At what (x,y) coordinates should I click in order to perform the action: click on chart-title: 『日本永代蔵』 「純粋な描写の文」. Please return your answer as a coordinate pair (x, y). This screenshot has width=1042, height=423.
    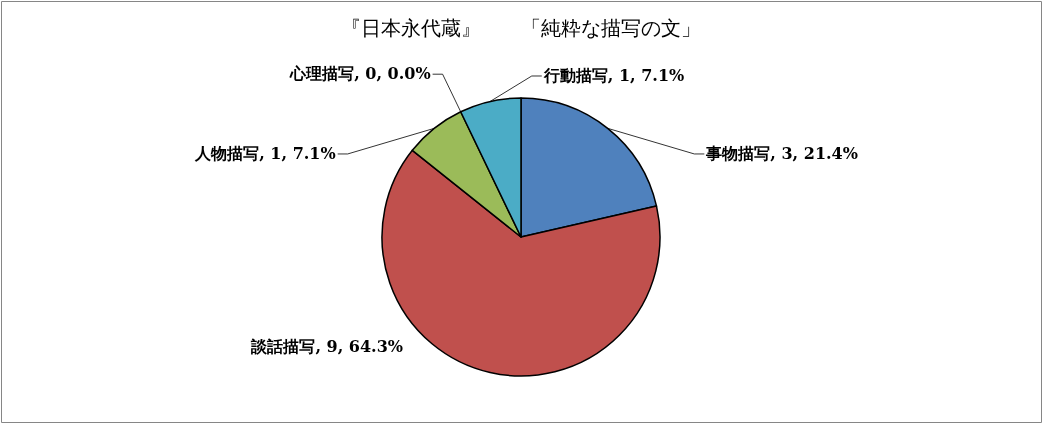
    Looking at the image, I should click on (521, 28).